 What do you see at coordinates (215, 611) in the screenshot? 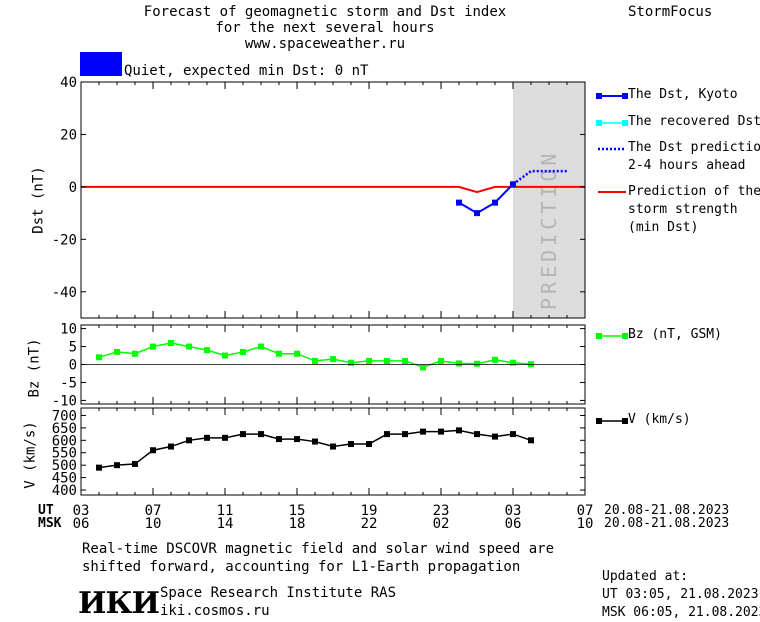
I see `institute-site-link: iki.cosmos.ru` at bounding box center [215, 611].